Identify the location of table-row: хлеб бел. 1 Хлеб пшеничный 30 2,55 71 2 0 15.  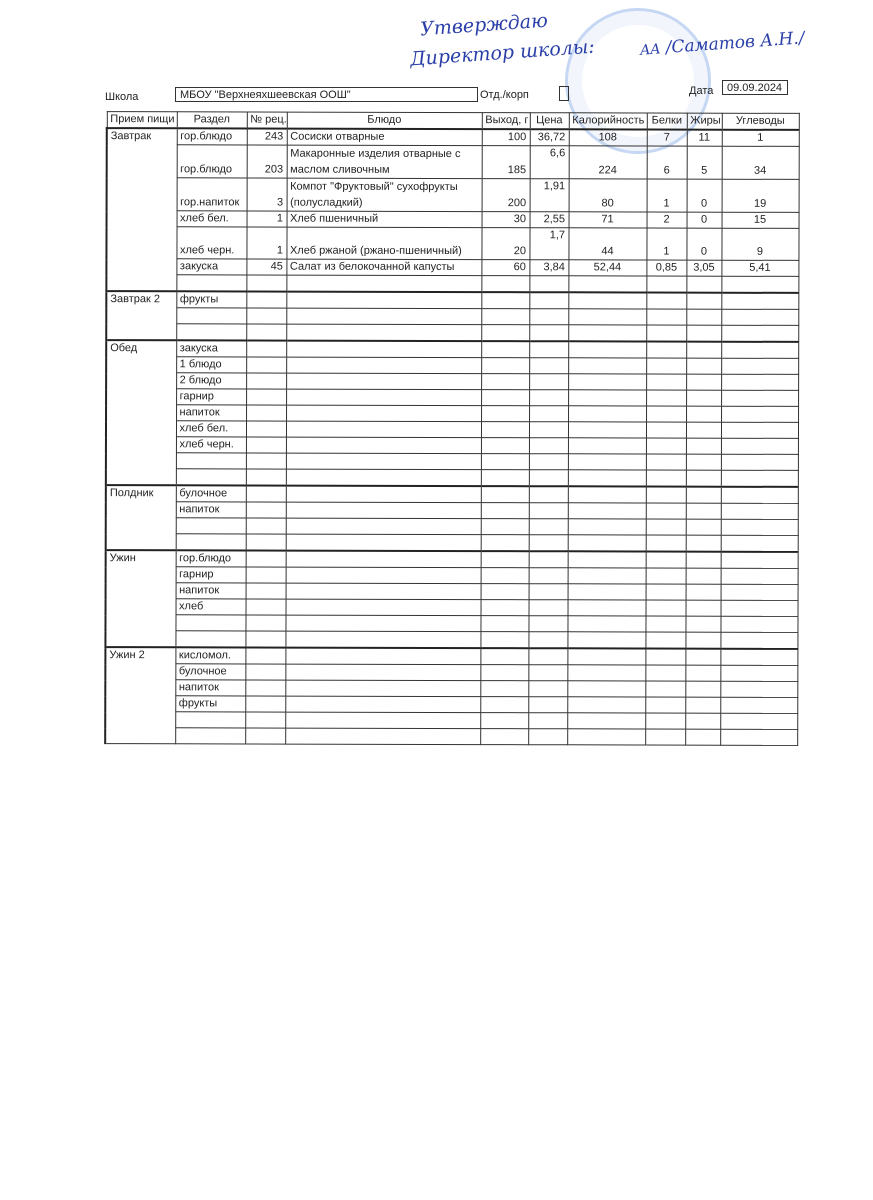
(453, 219).